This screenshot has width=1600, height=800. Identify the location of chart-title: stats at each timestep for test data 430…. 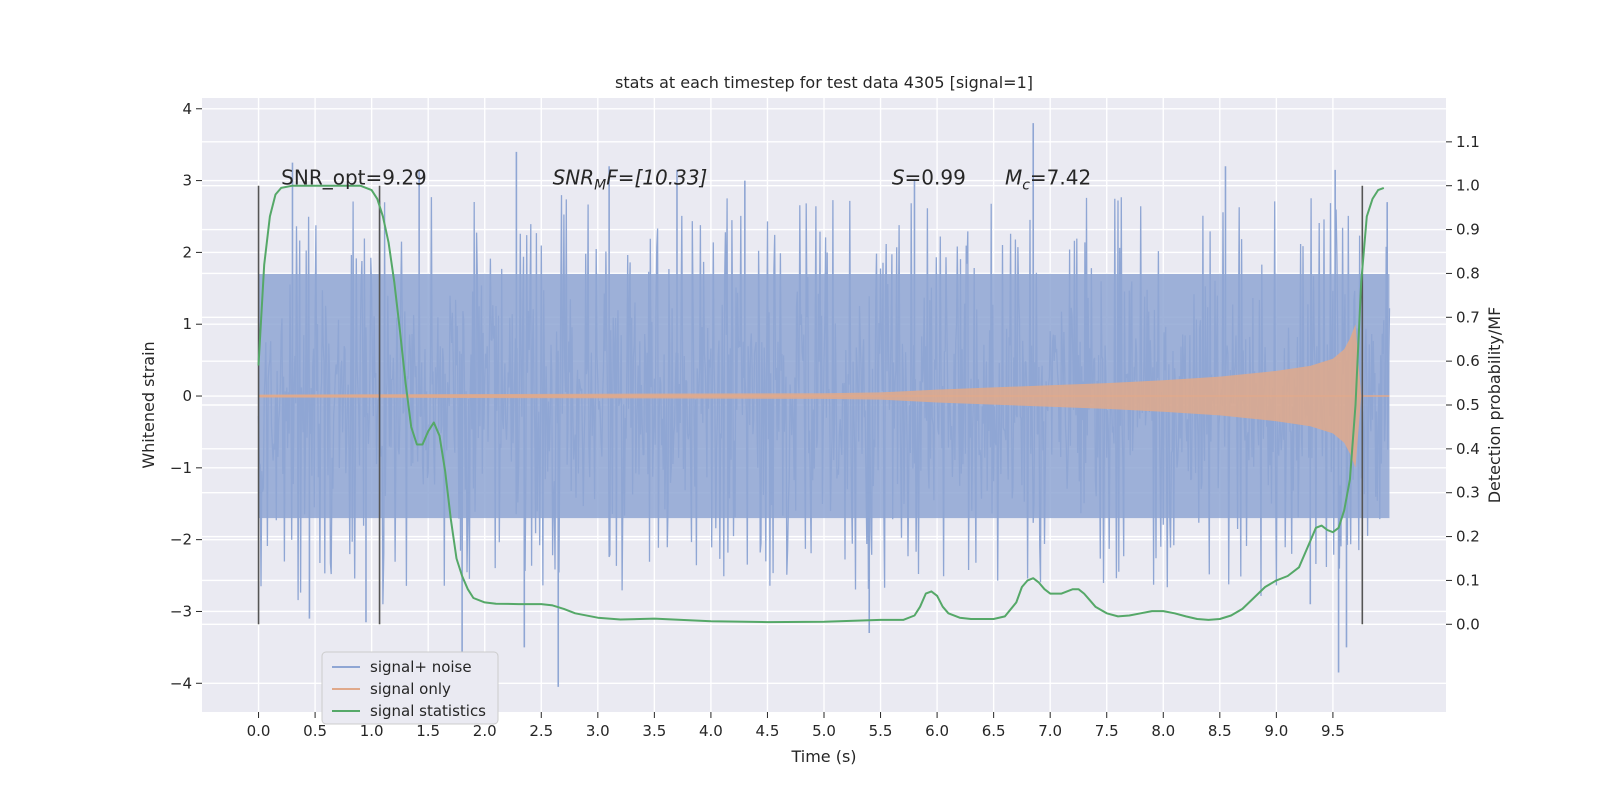
(824, 82).